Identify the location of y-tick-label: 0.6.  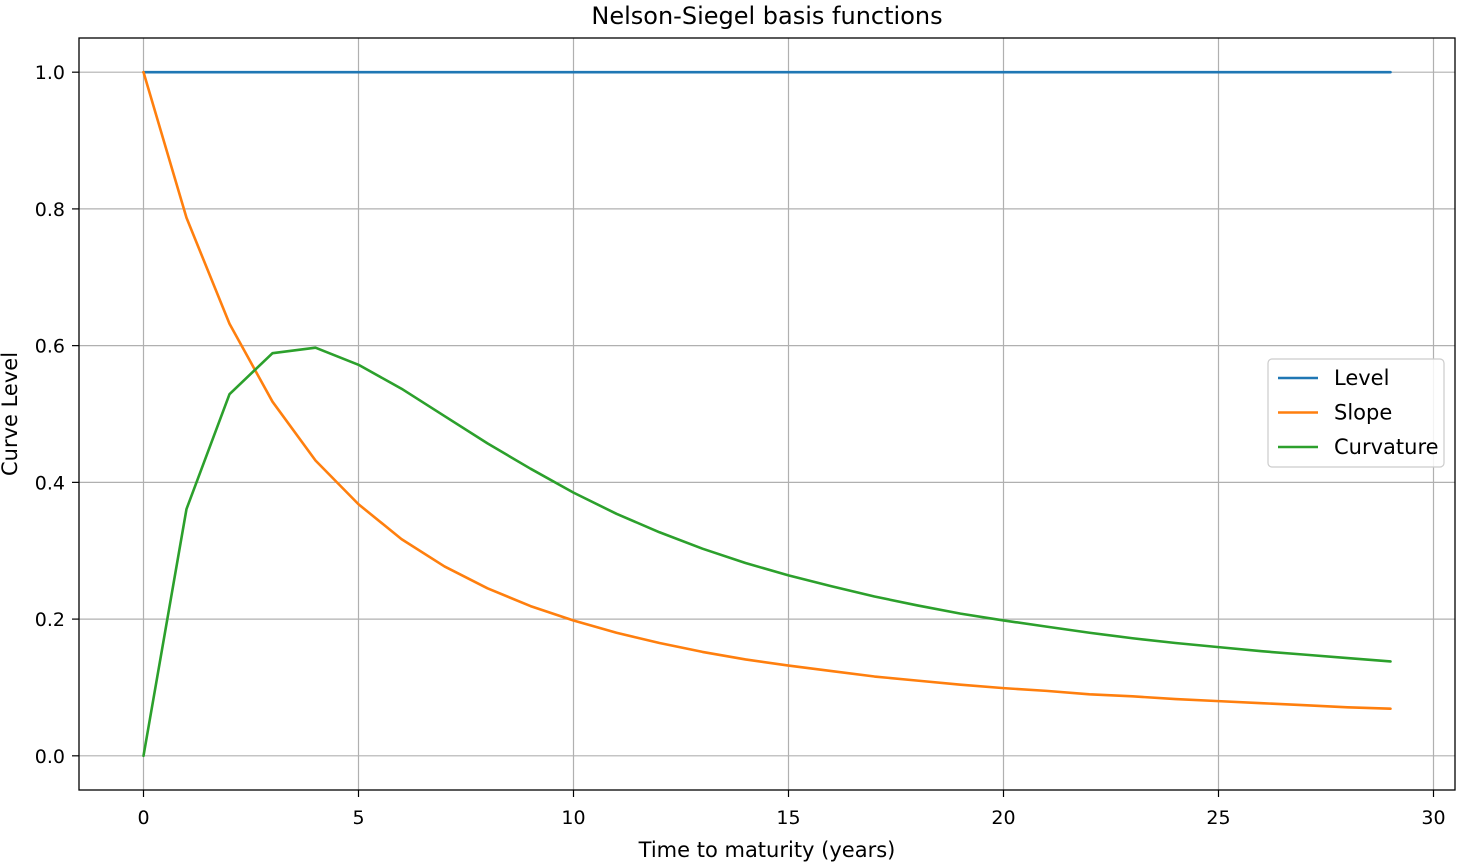
(50, 347).